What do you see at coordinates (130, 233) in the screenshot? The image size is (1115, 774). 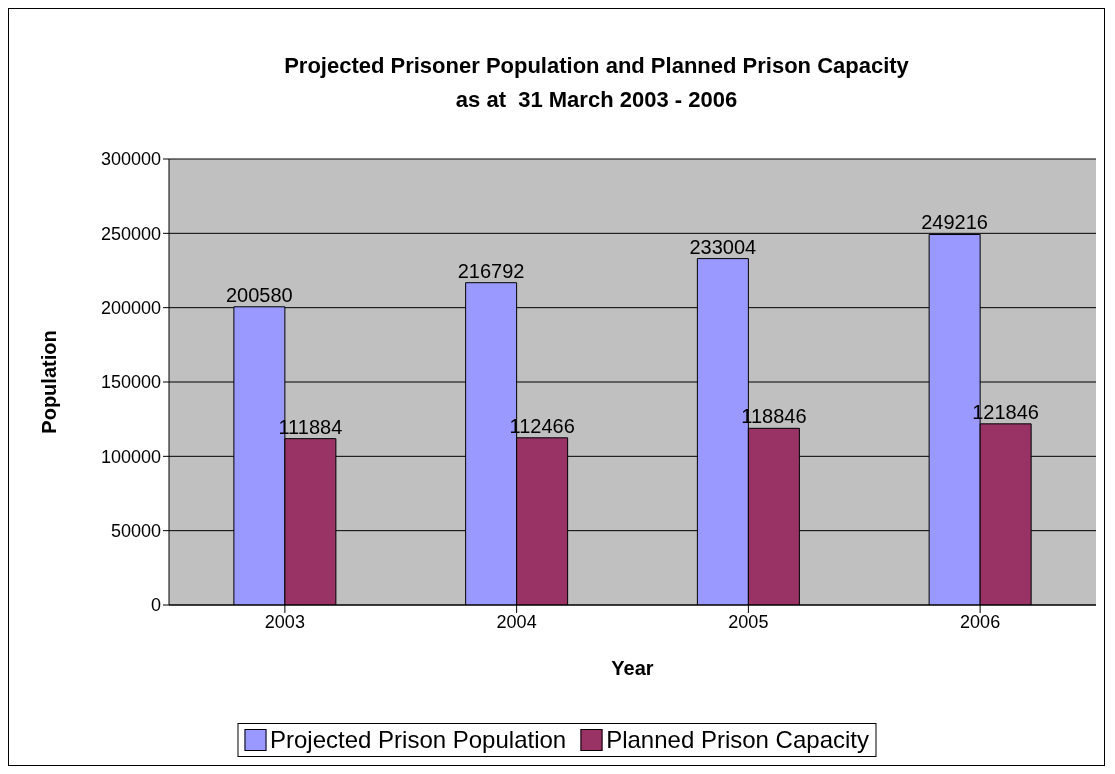 I see `y-tick-label: 250000` at bounding box center [130, 233].